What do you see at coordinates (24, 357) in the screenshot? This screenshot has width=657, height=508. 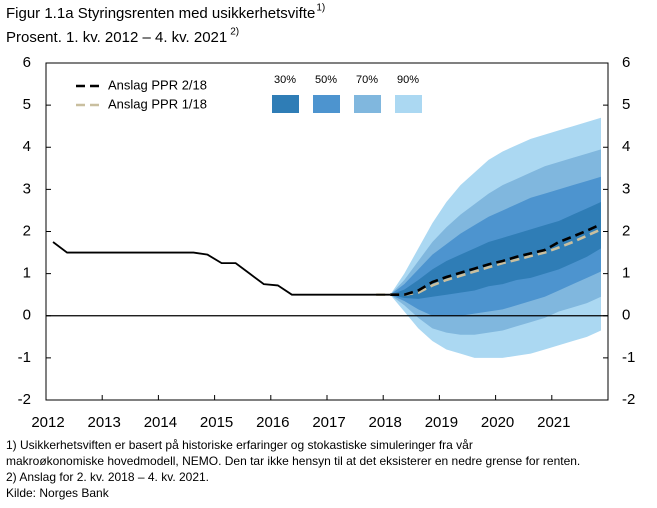 I see `y-tick-label: -1` at bounding box center [24, 357].